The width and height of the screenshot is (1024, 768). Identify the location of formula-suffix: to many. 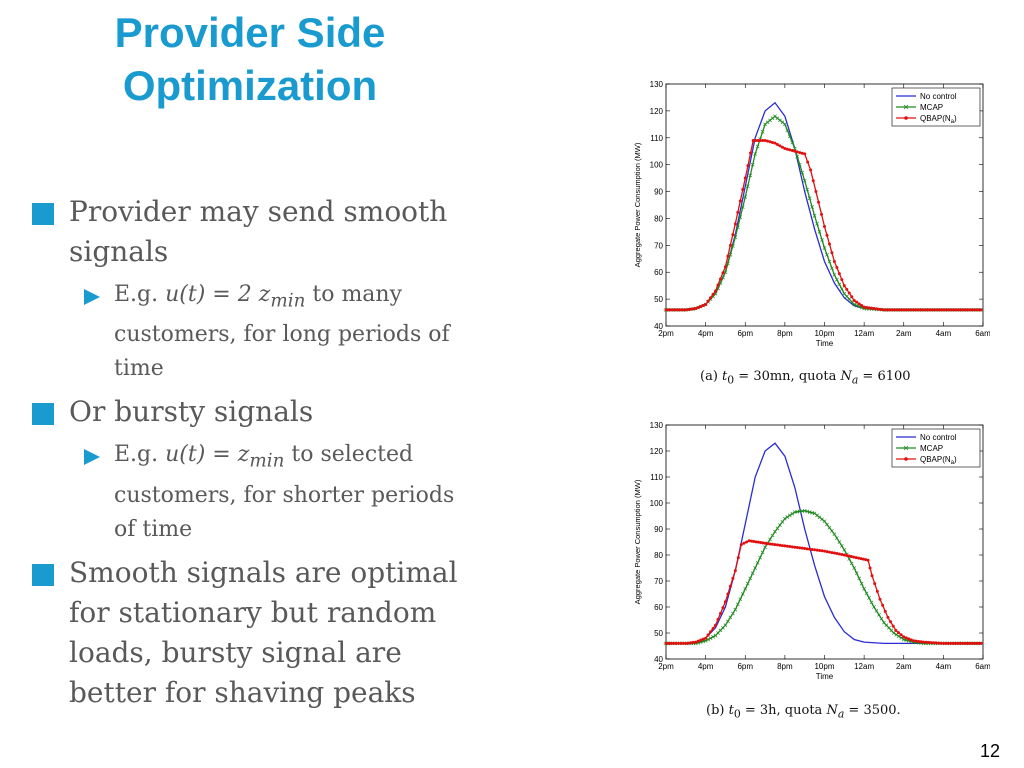
(354, 294).